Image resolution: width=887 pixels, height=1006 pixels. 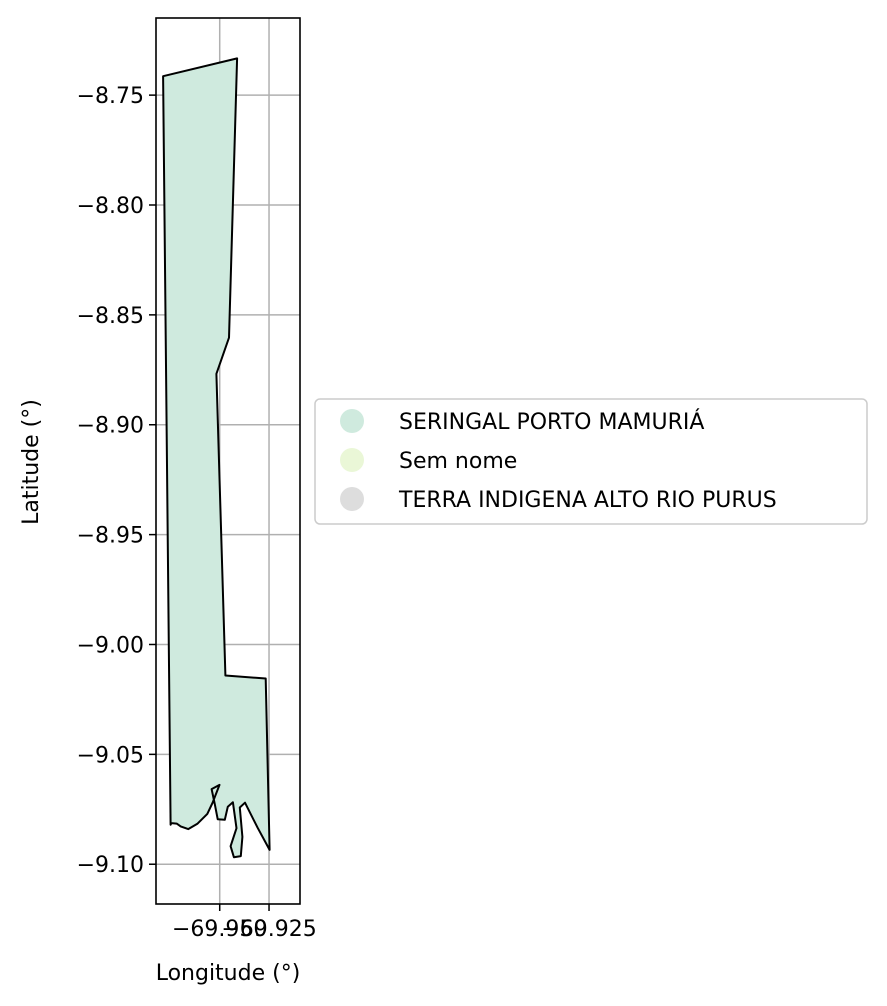 What do you see at coordinates (110, 426) in the screenshot?
I see `y-tick-label: −8.90` at bounding box center [110, 426].